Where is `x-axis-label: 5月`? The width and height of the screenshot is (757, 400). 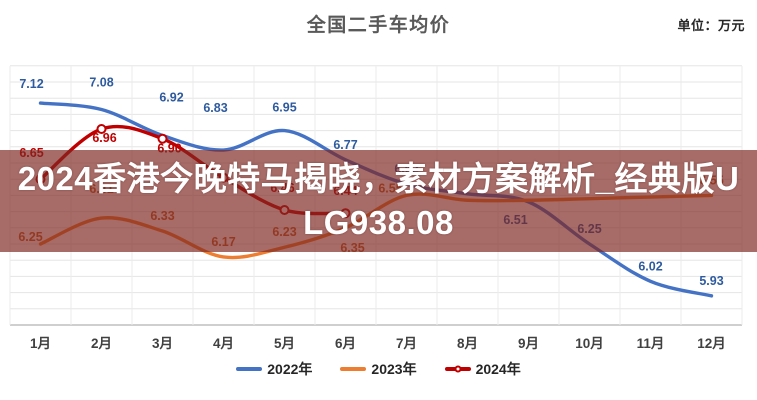
x-axis-label: 5月 is located at coordinates (284, 343).